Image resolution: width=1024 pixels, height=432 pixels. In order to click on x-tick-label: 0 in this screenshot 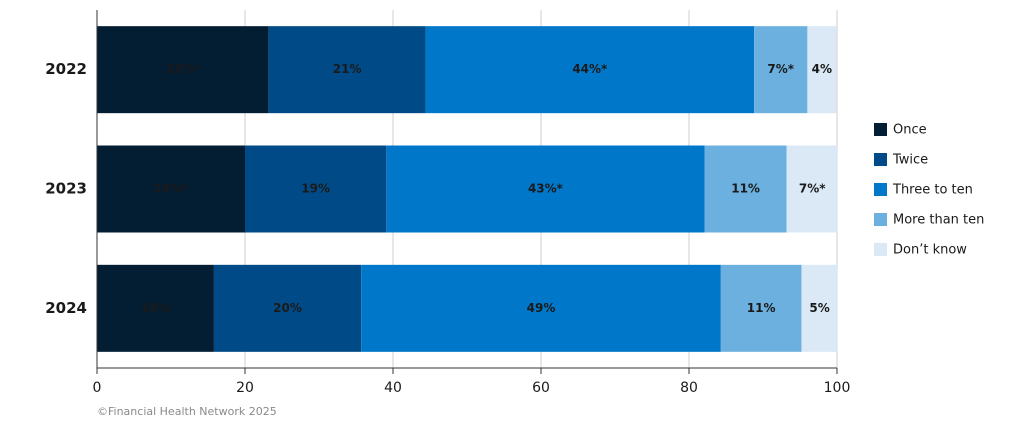, I will do `click(97, 388)`.